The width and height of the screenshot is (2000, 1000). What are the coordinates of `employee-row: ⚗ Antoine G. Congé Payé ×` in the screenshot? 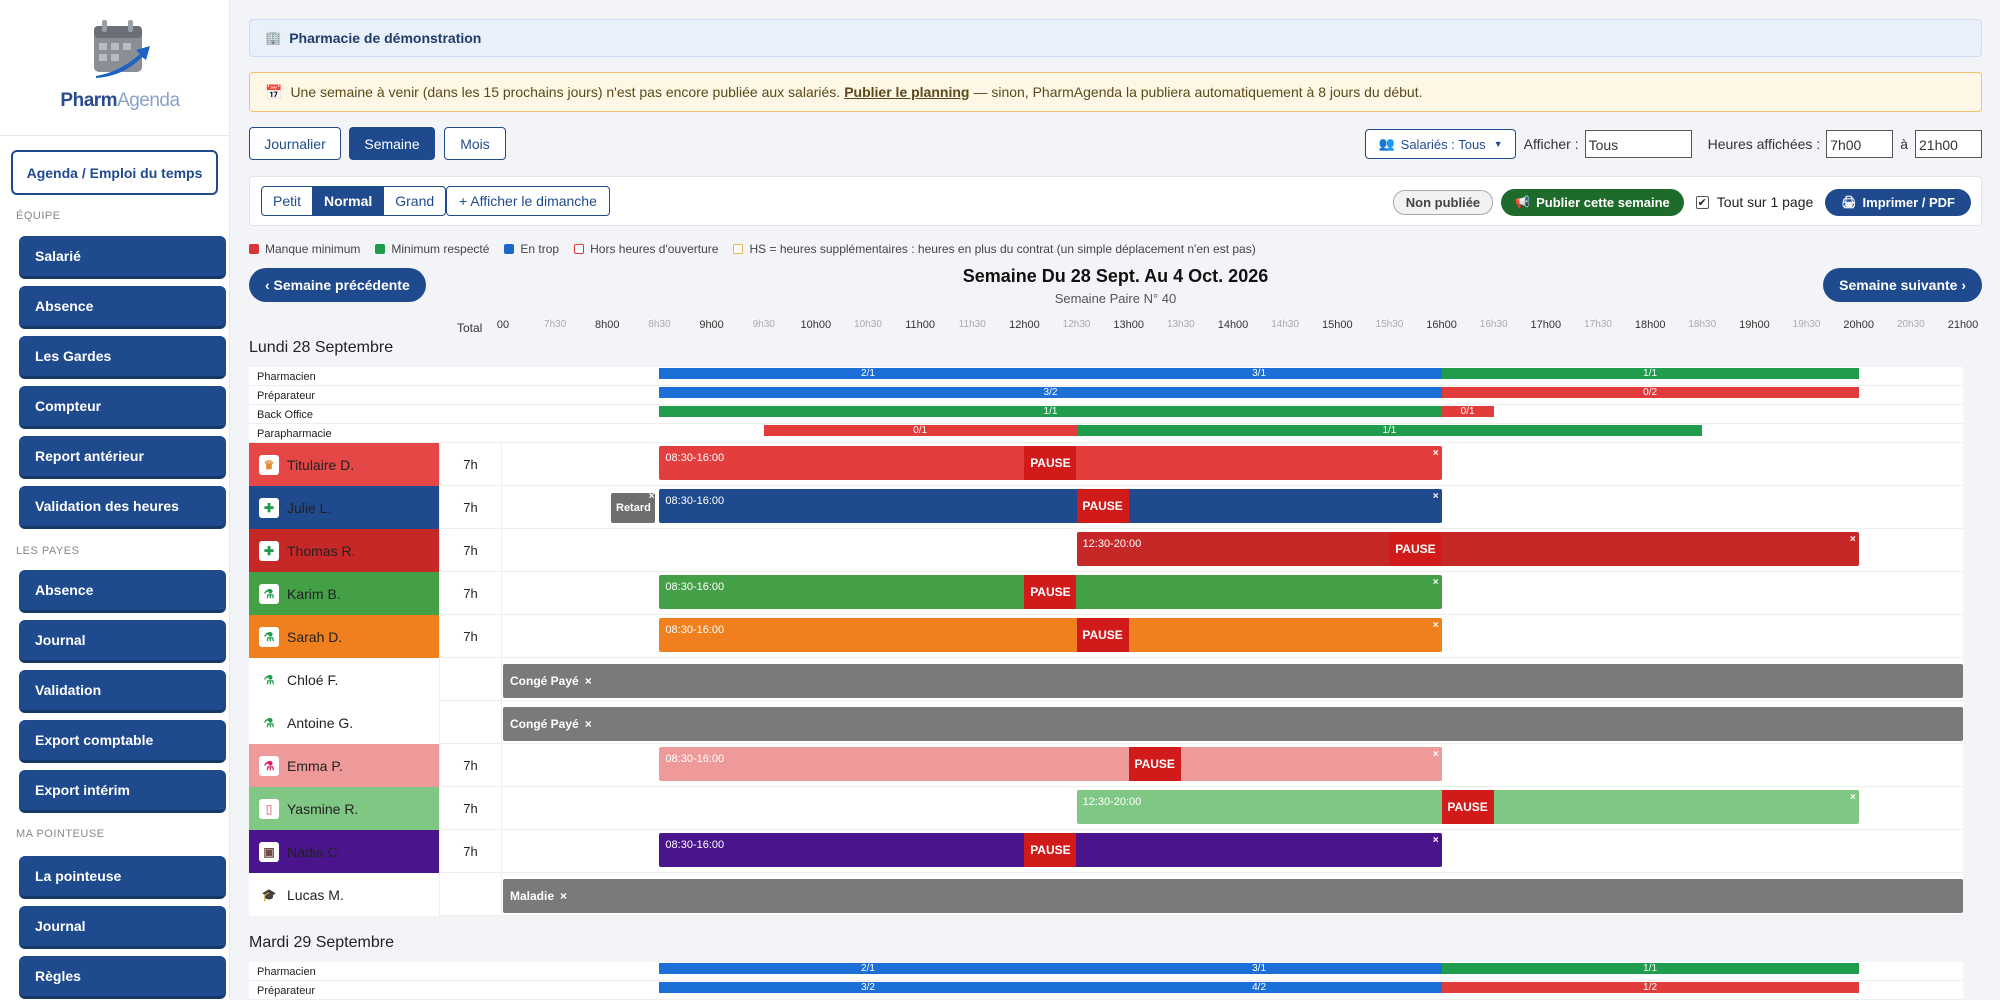 It's located at (1106, 722).